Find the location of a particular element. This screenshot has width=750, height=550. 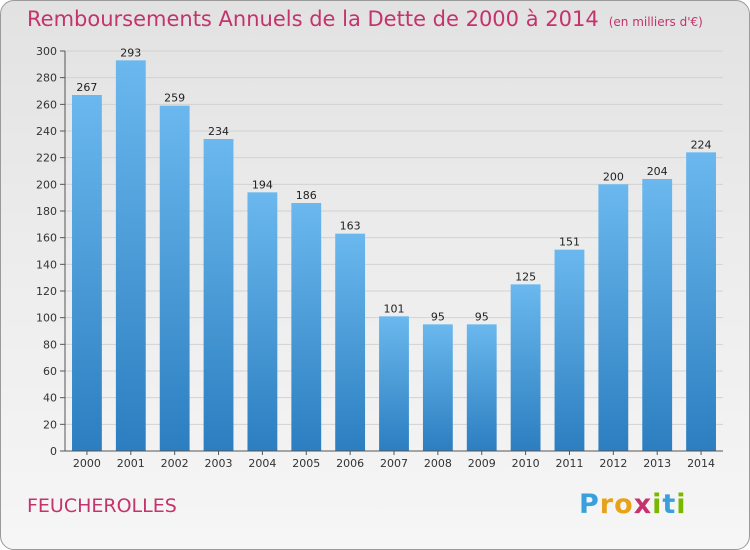

data-label: 224 is located at coordinates (701, 144).